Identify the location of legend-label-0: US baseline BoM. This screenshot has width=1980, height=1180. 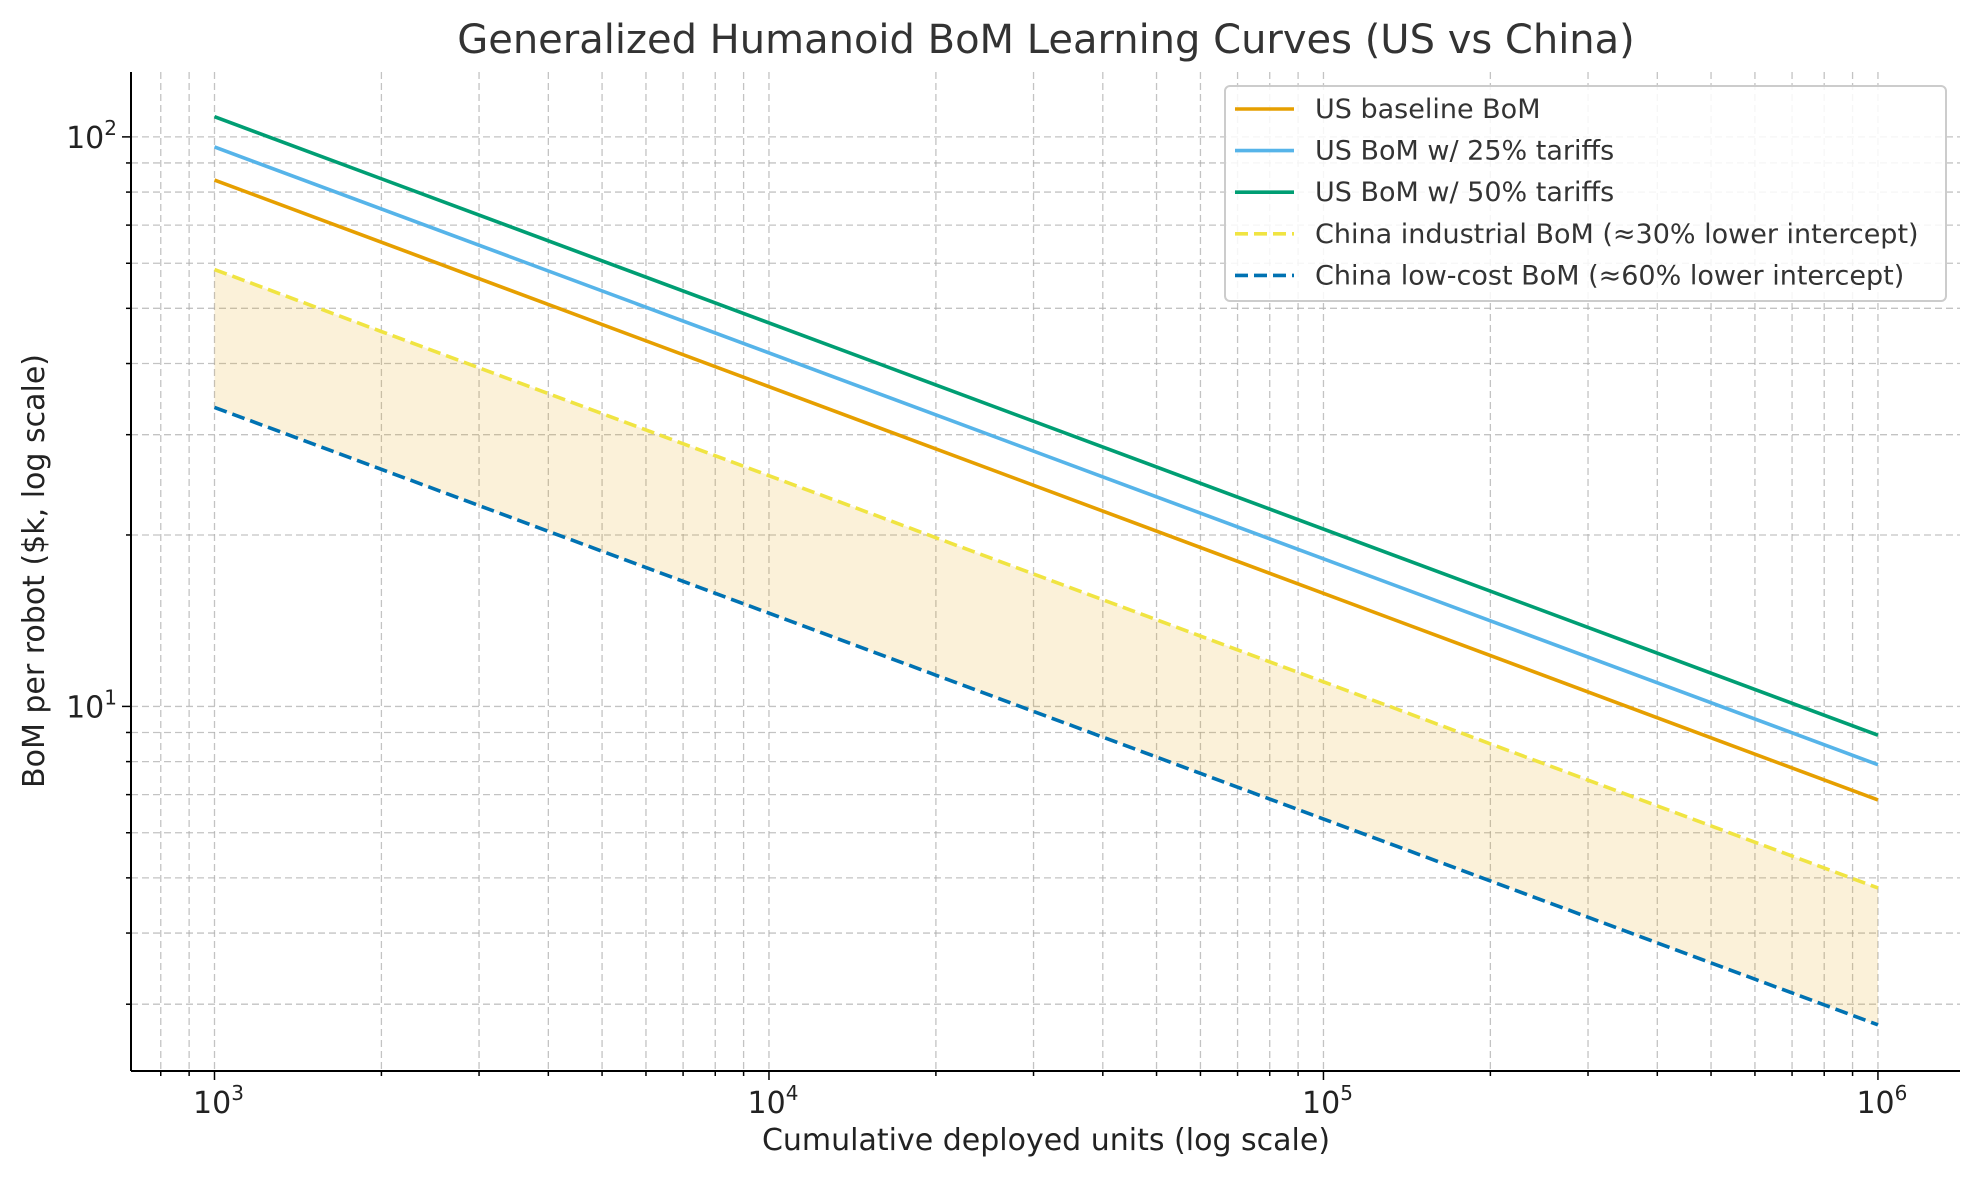
(1428, 109).